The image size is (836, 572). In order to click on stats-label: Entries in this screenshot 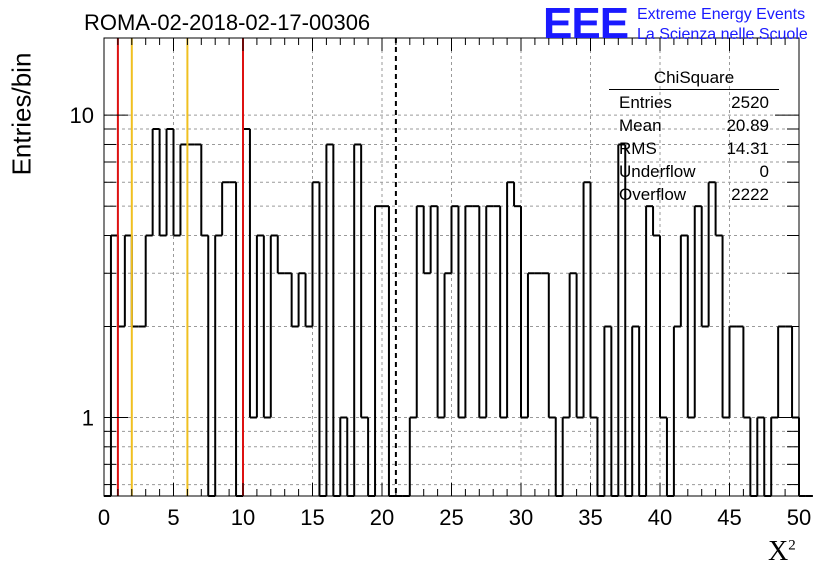, I will do `click(645, 102)`.